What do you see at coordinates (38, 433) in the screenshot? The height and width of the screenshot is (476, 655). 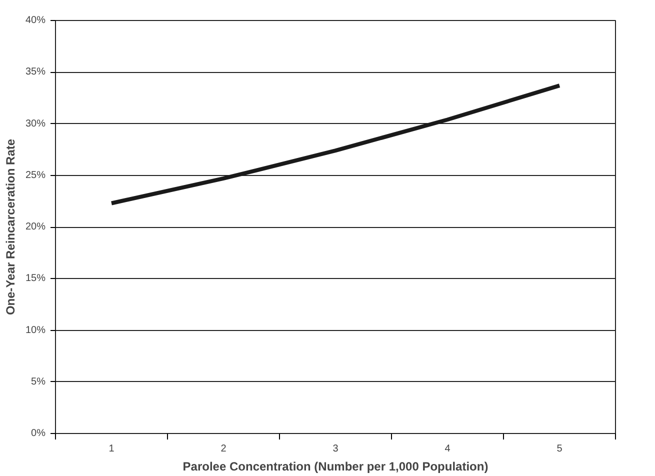 I see `y-tick-label: 0%` at bounding box center [38, 433].